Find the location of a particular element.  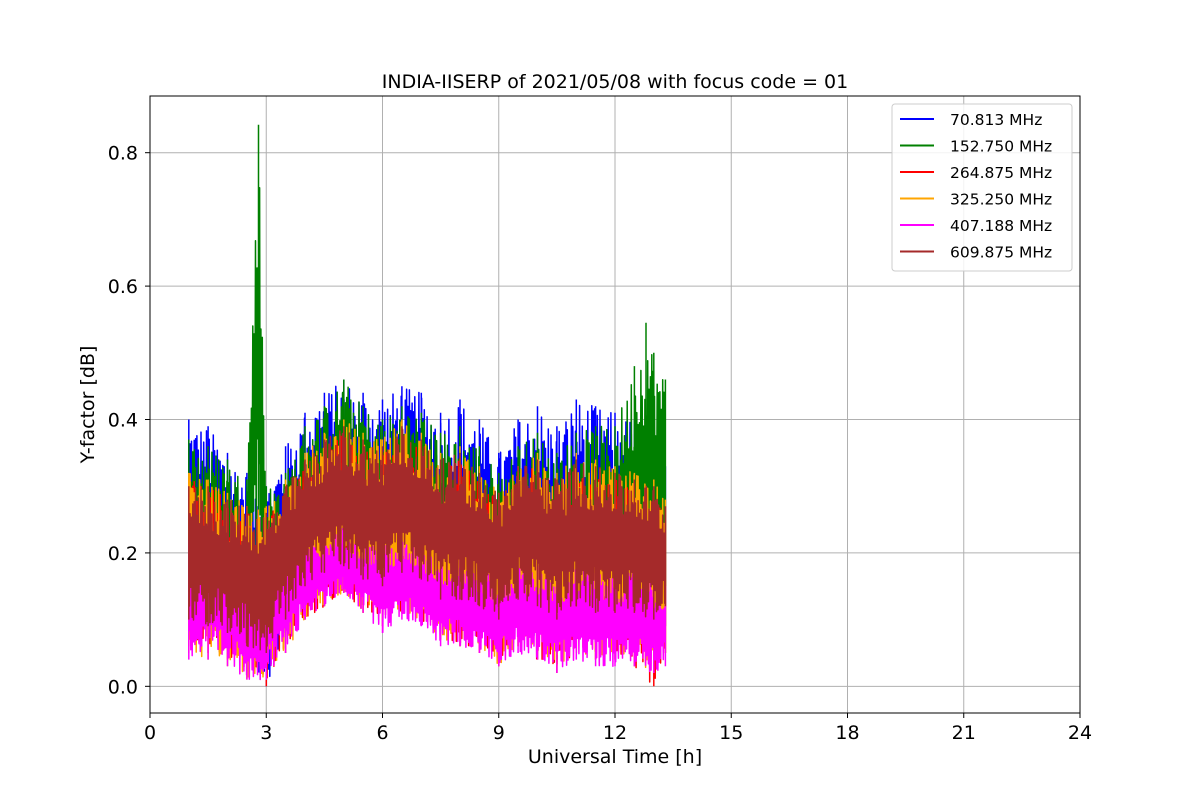

x-tick-label: 3 is located at coordinates (266, 733).